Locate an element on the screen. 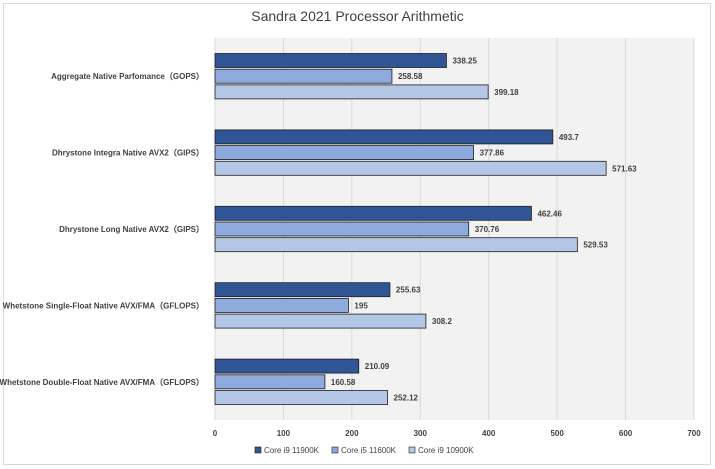  data-label: 252.12 is located at coordinates (406, 398).